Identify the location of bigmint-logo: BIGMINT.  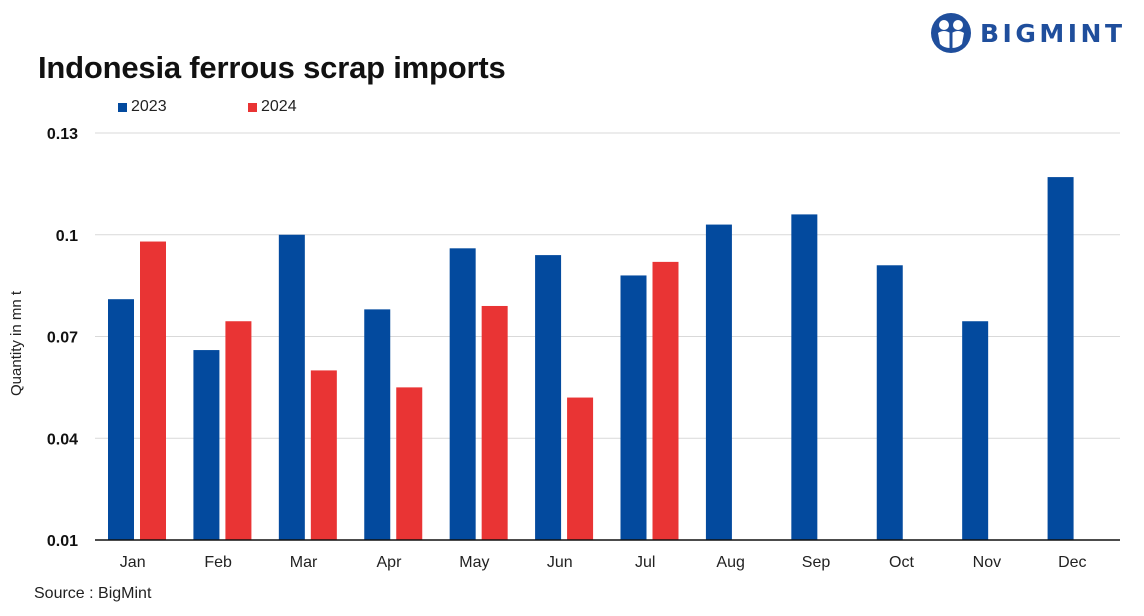
(1035, 33).